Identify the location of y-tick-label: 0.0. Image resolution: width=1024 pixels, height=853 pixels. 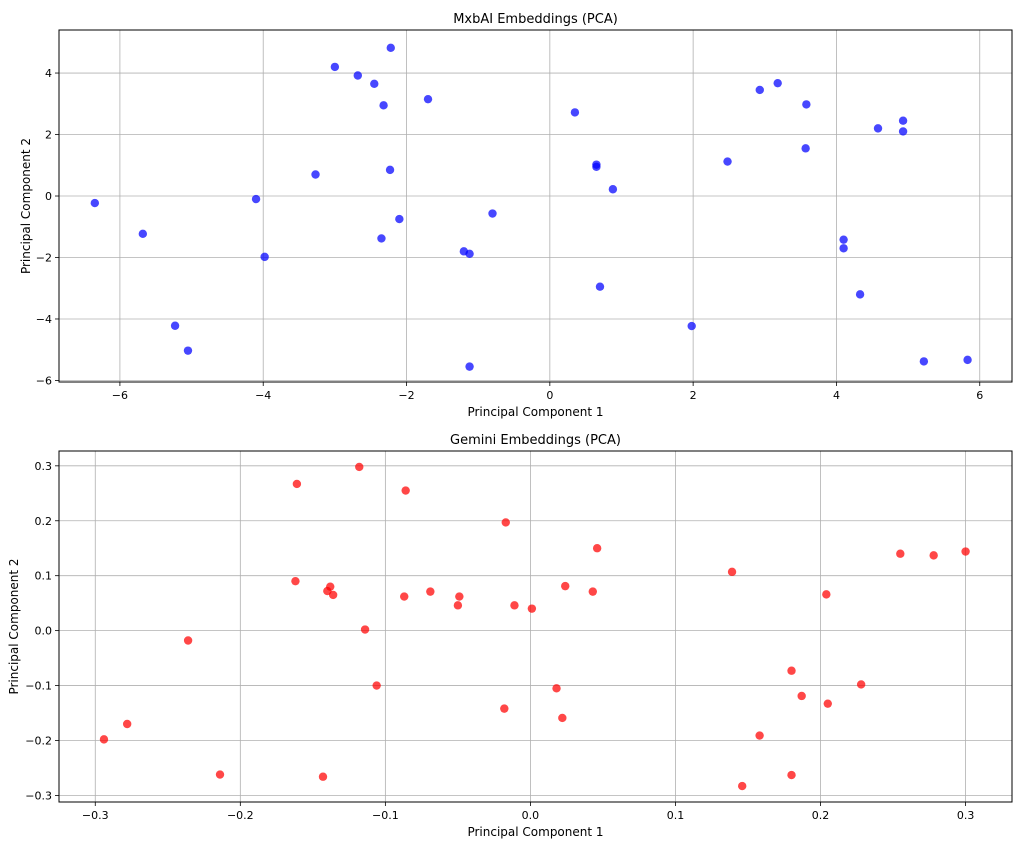
(44, 631).